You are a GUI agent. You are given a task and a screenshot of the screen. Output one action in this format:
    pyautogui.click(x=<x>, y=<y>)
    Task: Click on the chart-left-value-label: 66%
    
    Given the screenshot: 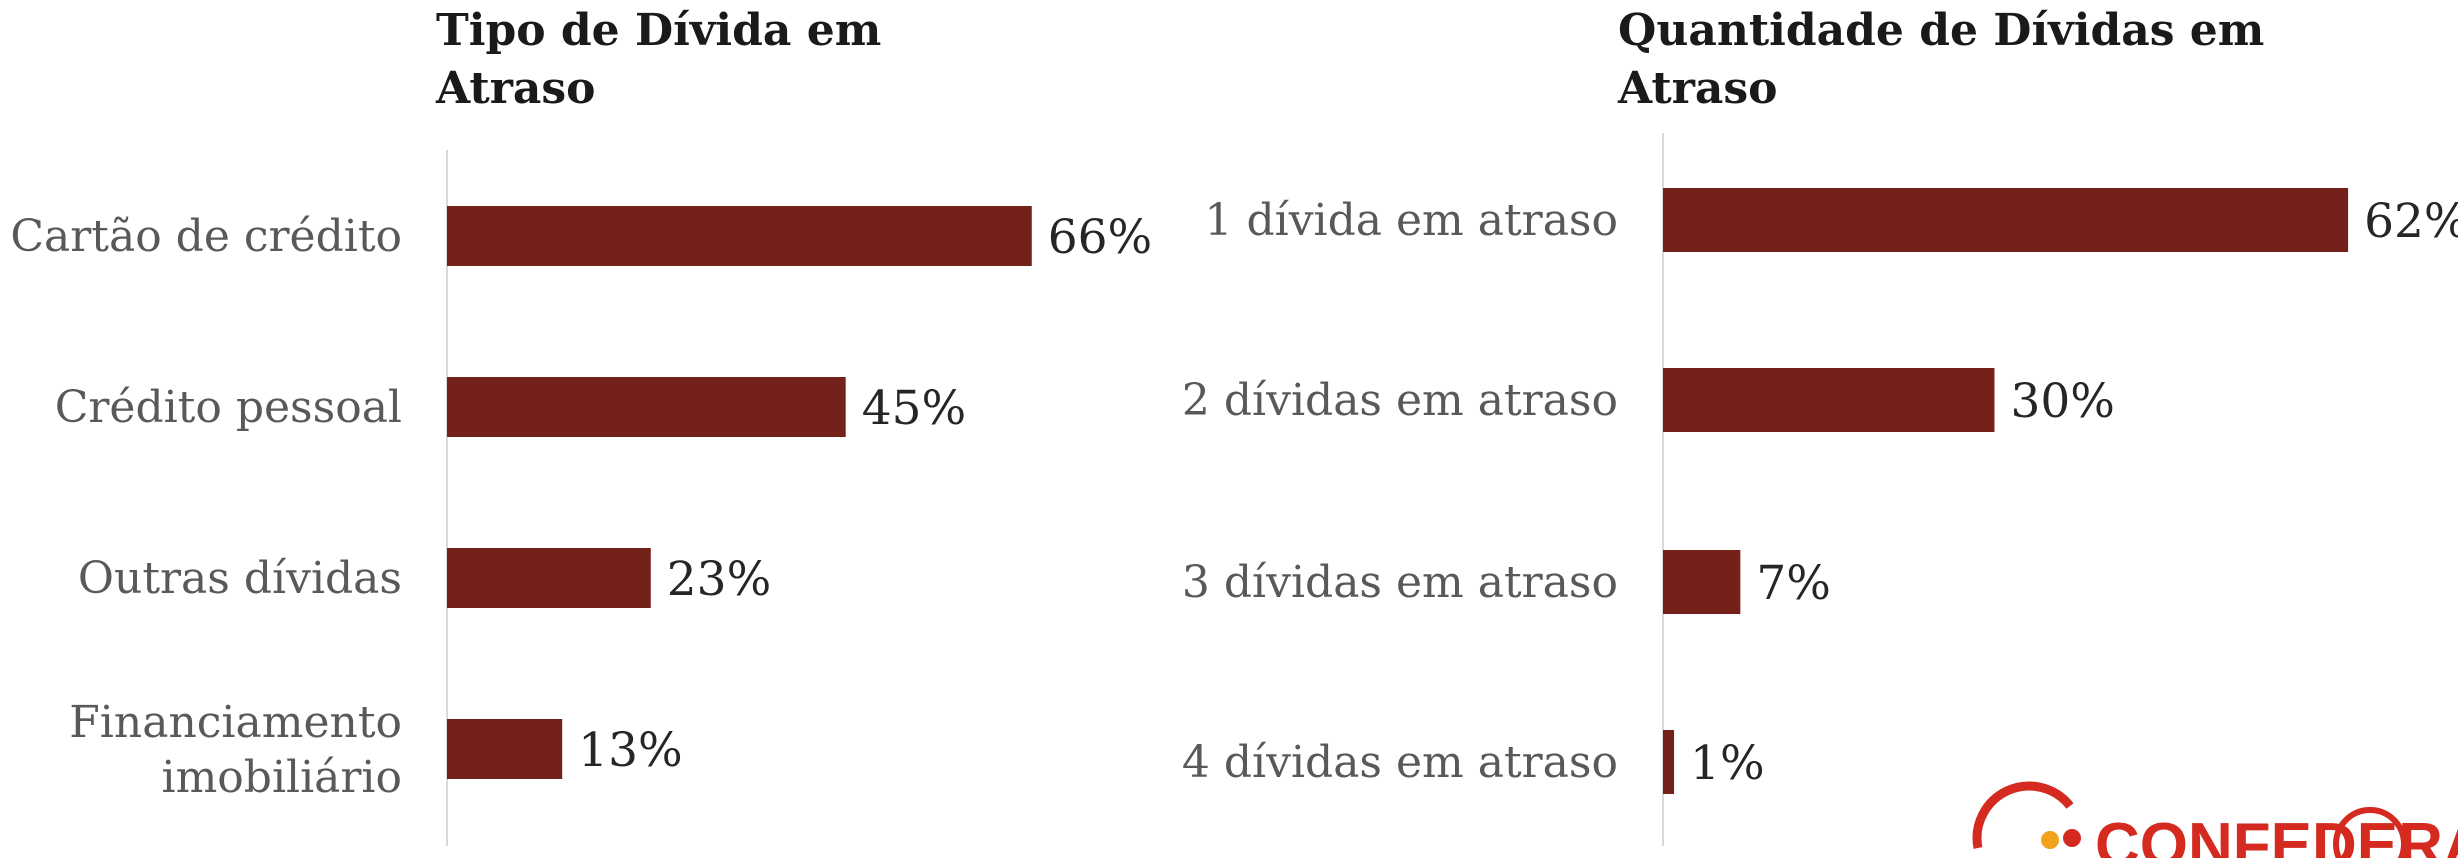 What is the action you would take?
    pyautogui.click(x=1100, y=237)
    